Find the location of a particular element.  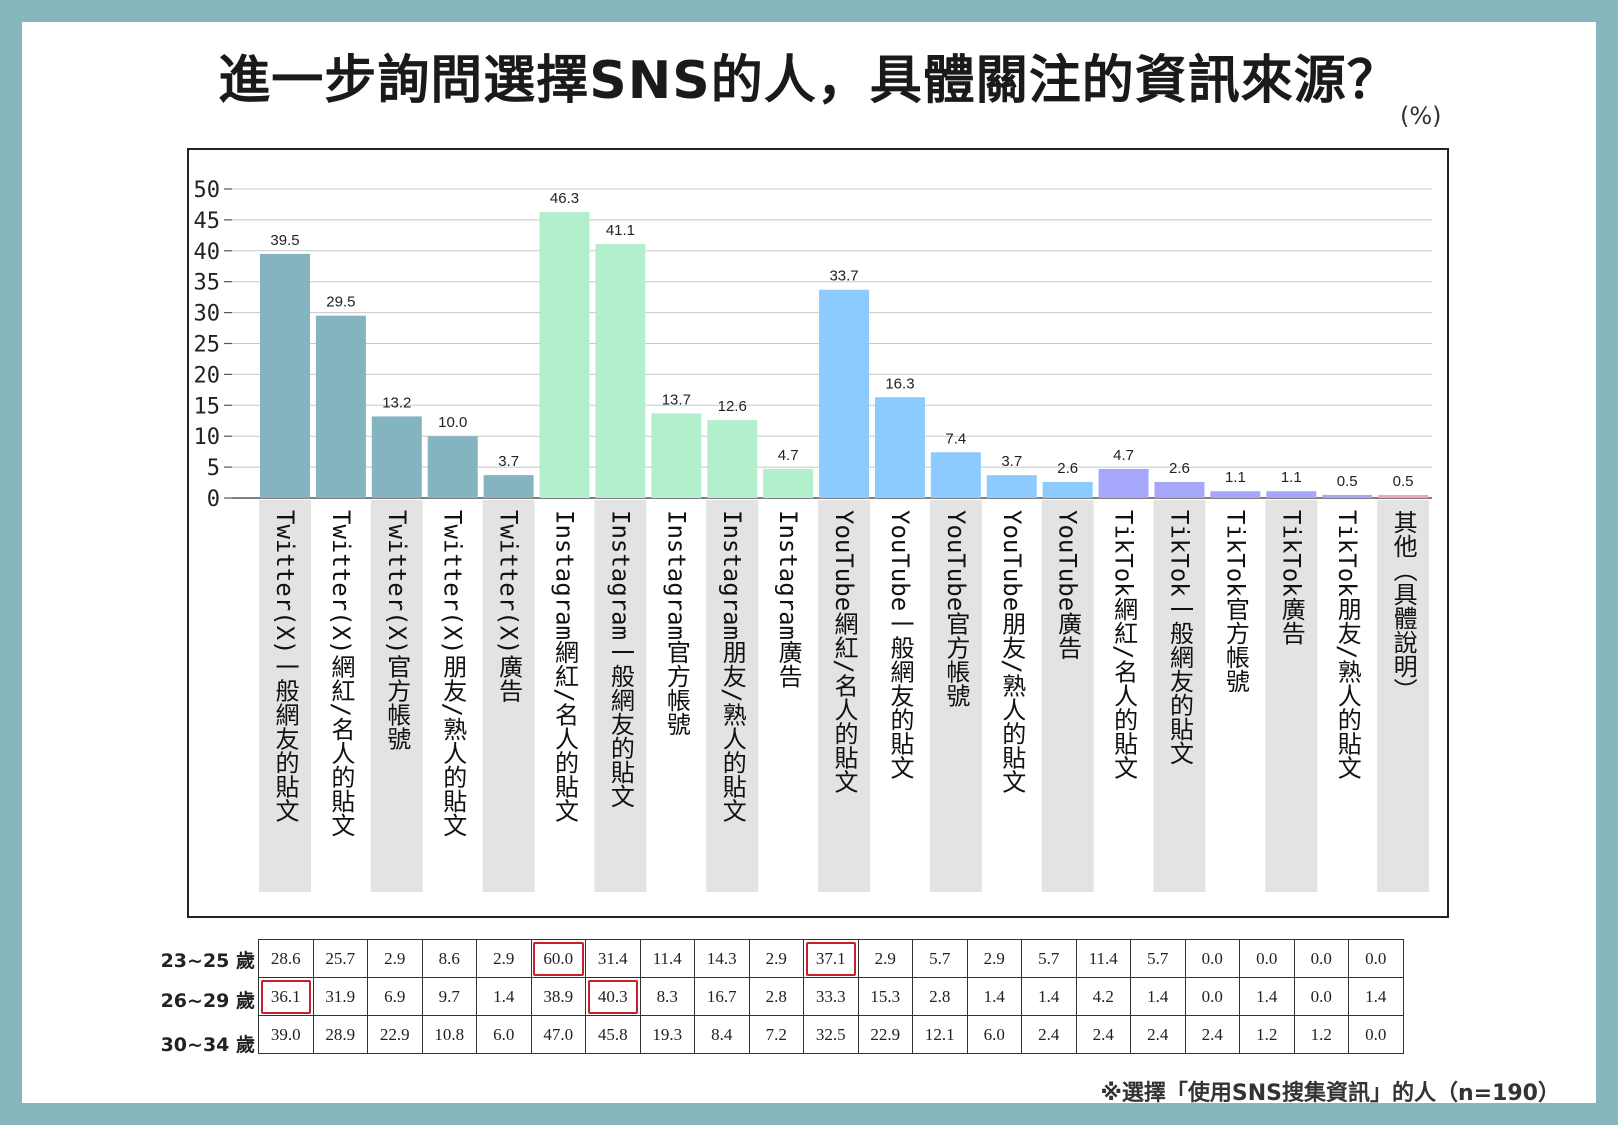

age-table-cell: 11.4 is located at coordinates (1103, 958).